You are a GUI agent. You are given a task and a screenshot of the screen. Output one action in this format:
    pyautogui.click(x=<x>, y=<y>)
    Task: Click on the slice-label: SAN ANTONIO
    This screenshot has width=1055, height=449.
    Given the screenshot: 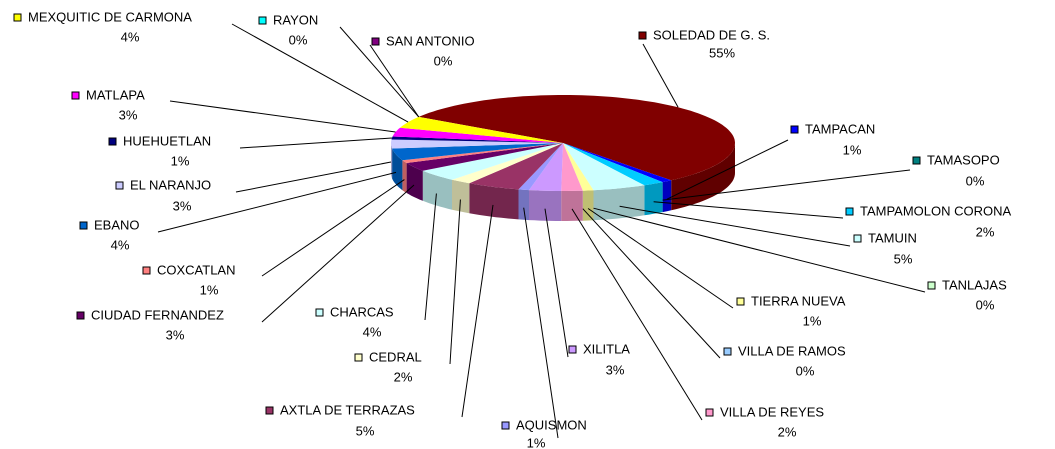 What is the action you would take?
    pyautogui.click(x=430, y=40)
    